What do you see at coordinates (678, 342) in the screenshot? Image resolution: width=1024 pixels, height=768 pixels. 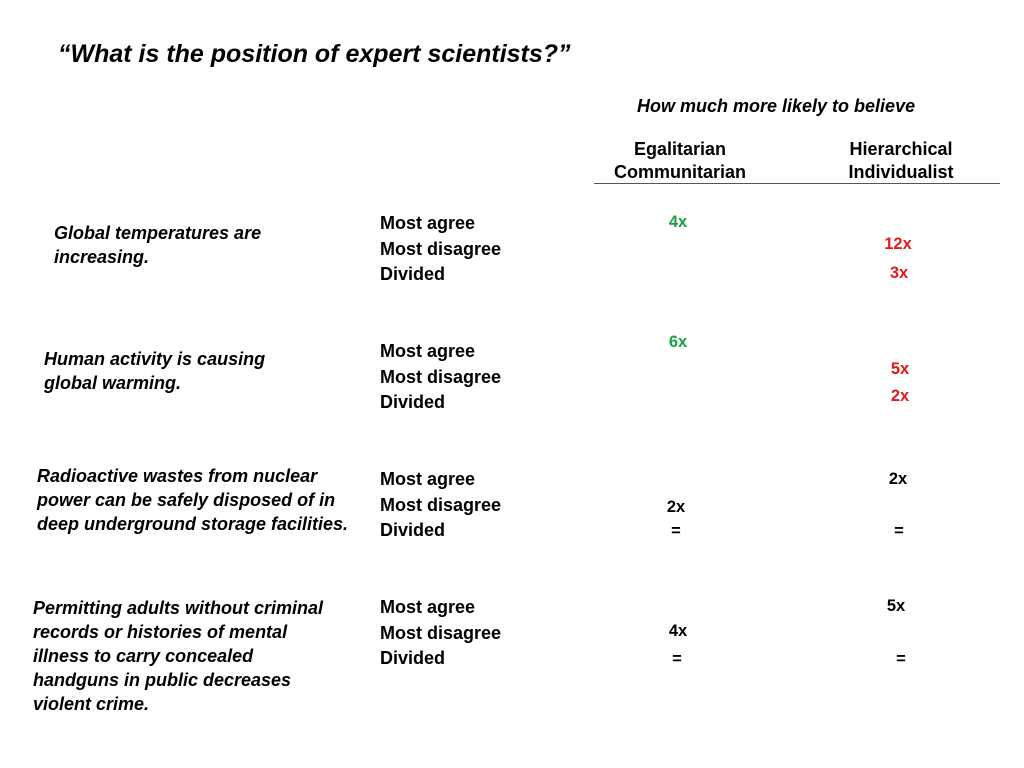 I see `value-egalitarian-most-agree: 6x` at bounding box center [678, 342].